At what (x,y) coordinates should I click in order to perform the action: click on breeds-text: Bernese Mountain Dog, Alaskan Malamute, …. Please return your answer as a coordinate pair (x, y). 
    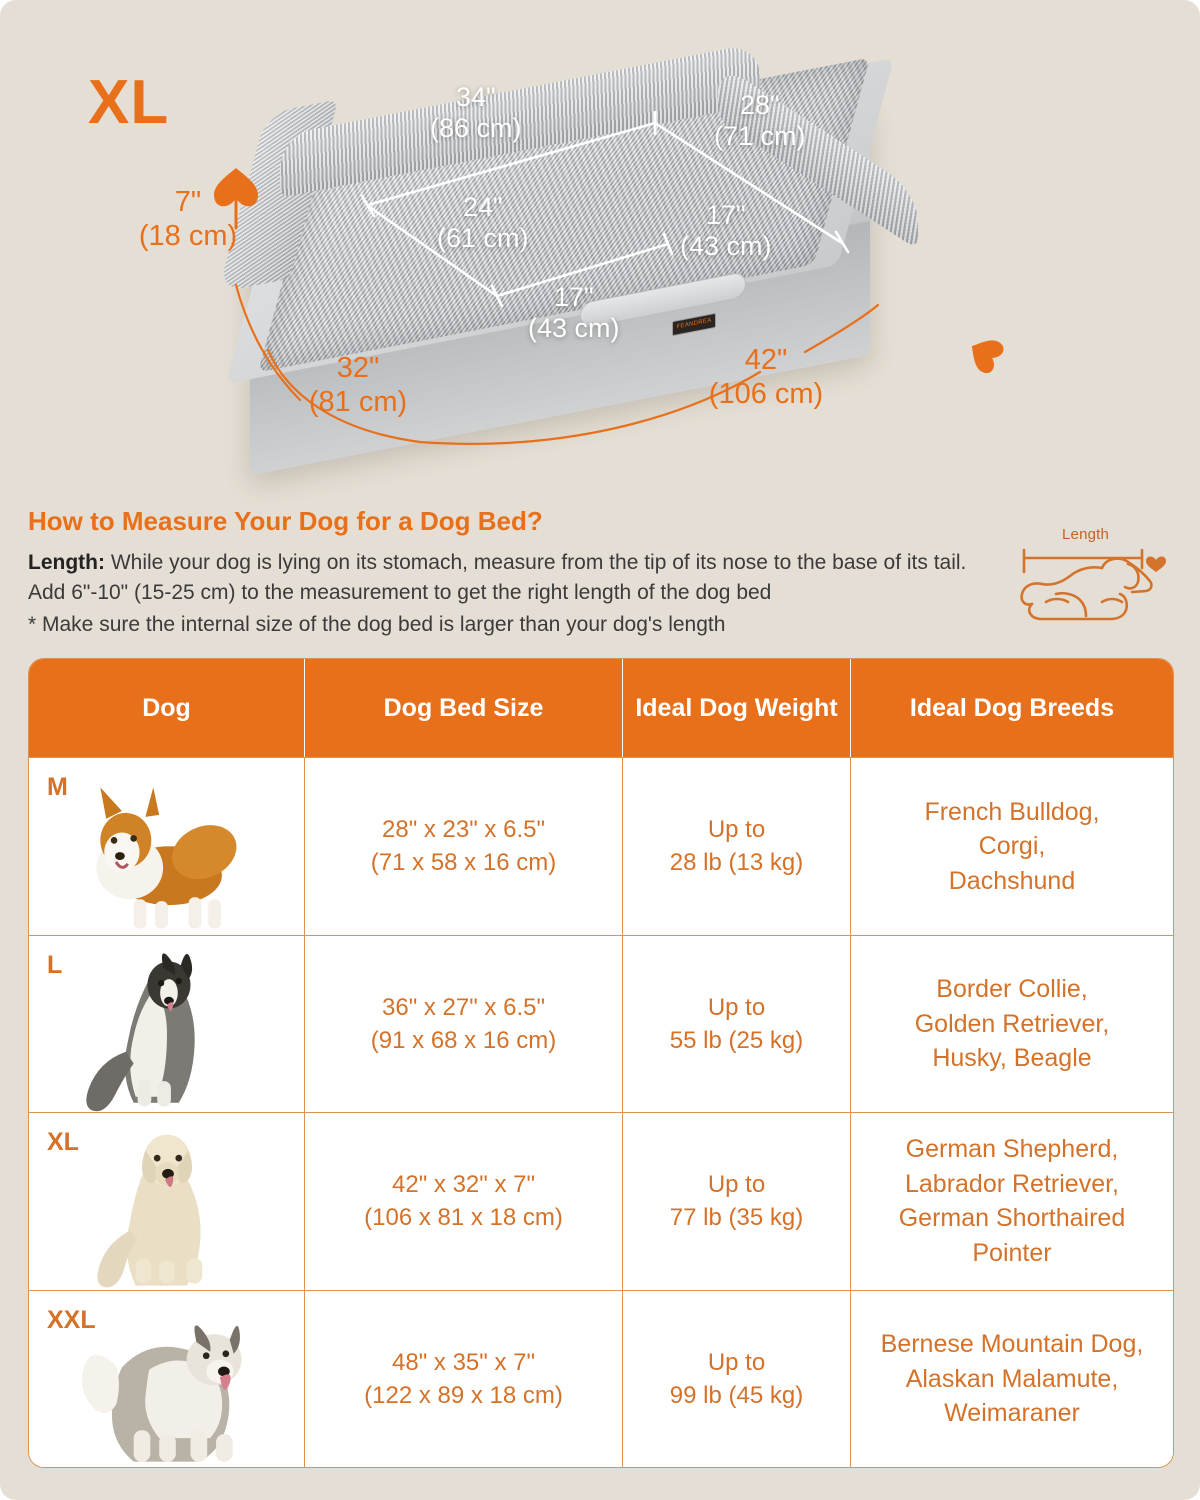
    Looking at the image, I should click on (1012, 1378).